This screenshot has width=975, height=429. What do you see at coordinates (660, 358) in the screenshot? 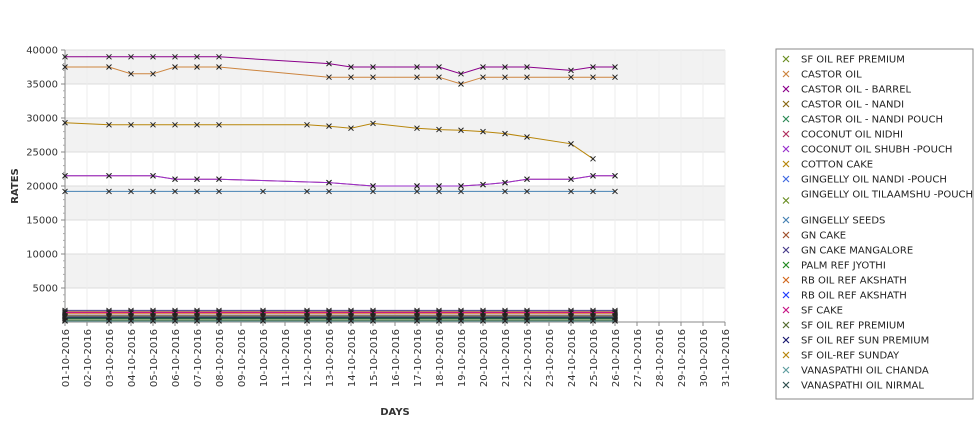
I see `x-tick-label: 28-10-2016` at bounding box center [660, 358].